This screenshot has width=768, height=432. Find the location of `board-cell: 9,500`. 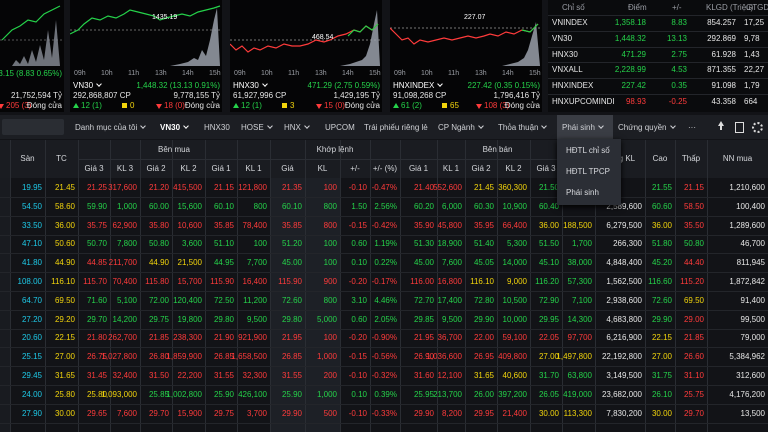

board-cell: 9,500 is located at coordinates (256, 319).